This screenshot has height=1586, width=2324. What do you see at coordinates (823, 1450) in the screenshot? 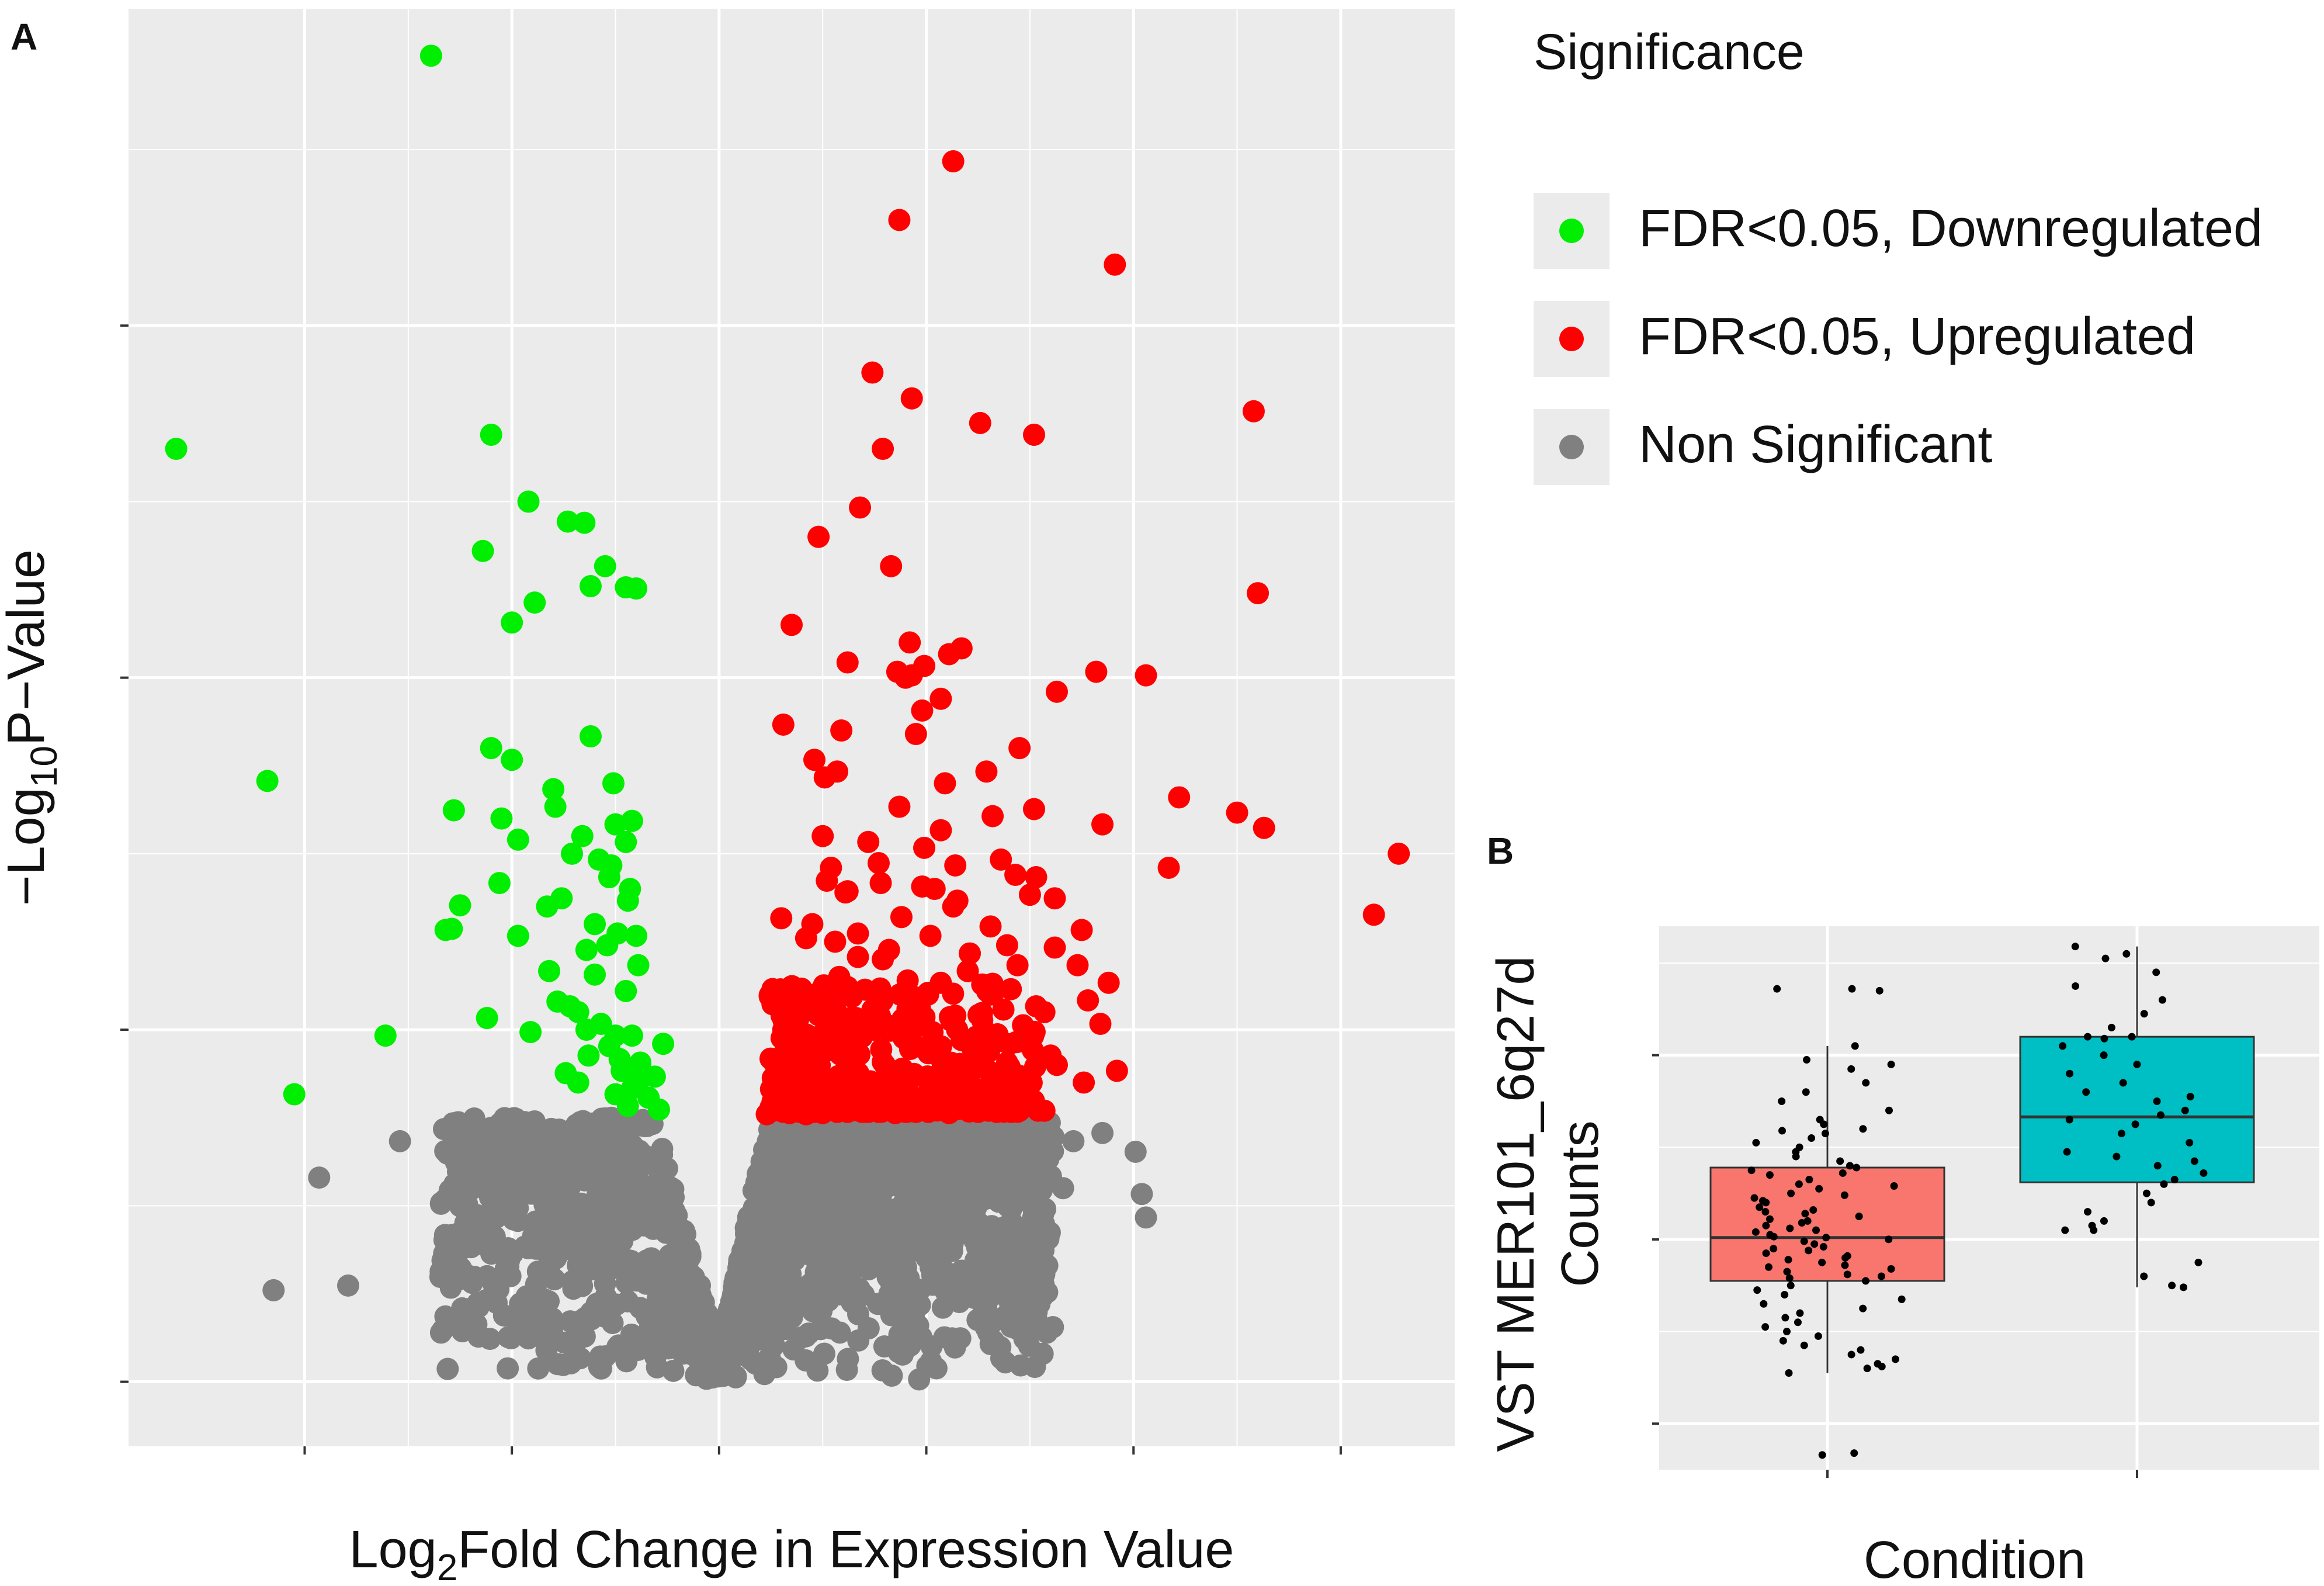
I see `x-axis-ticks` at bounding box center [823, 1450].